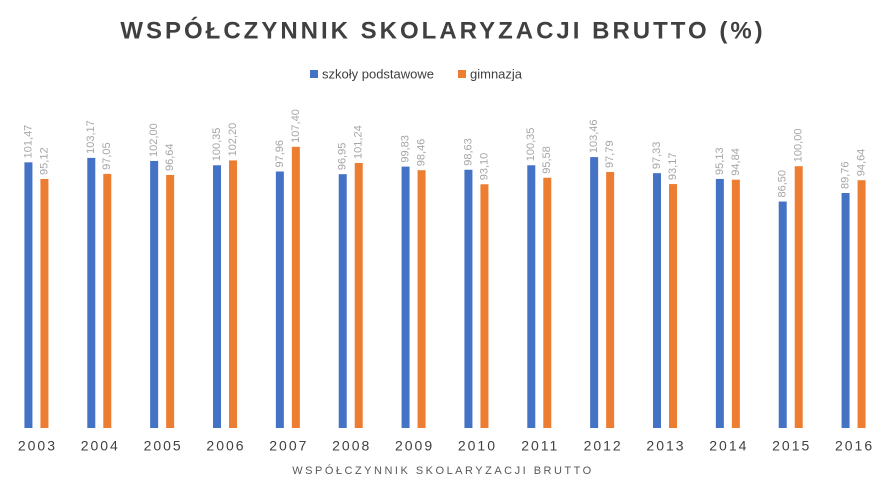 The image size is (887, 481). What do you see at coordinates (496, 73) in the screenshot?
I see `legend-label: gimnazja` at bounding box center [496, 73].